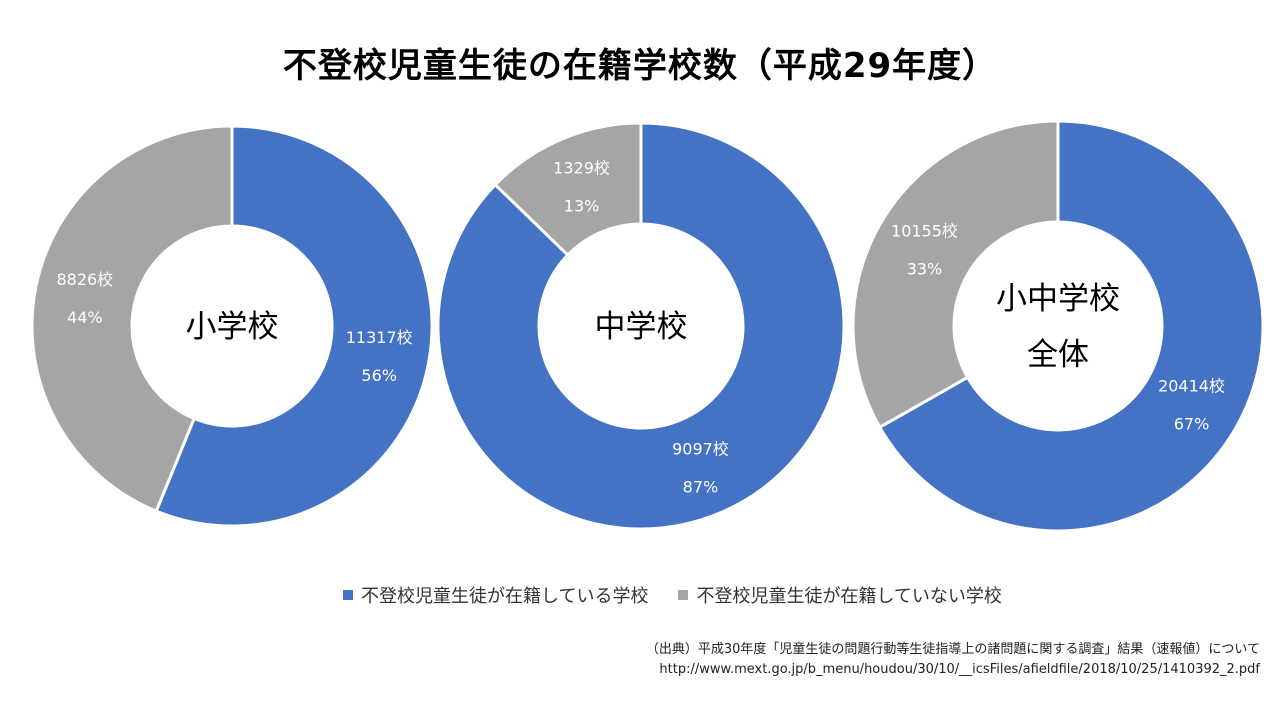  I want to click on donut-junior-high-center-label: 中学校, so click(641, 327).